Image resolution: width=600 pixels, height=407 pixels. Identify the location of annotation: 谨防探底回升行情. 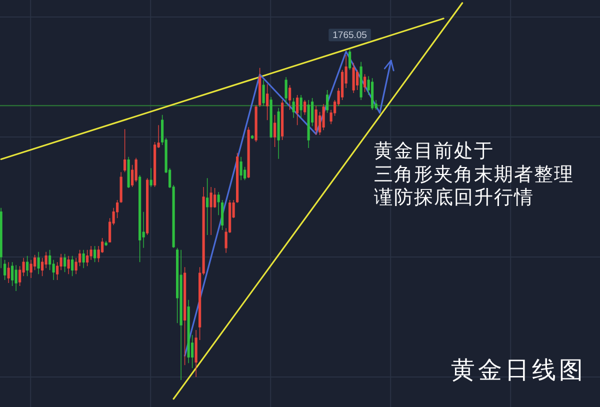
(454, 197).